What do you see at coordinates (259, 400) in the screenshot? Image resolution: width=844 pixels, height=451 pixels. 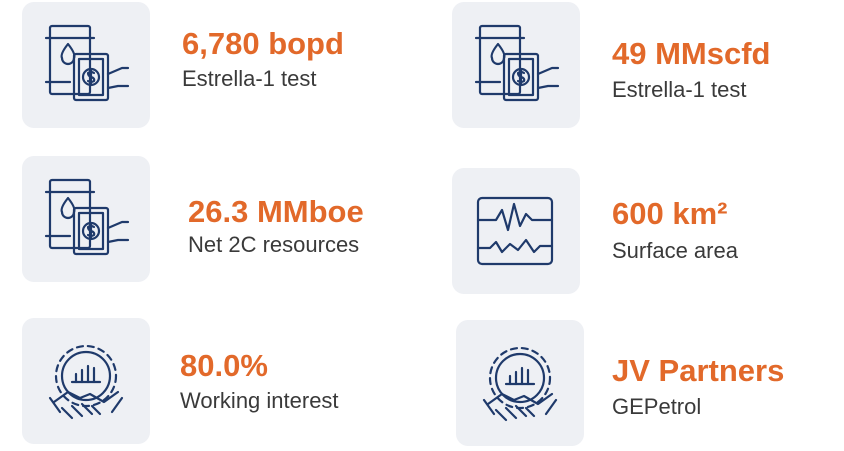 I see `stat-label: Working interest` at bounding box center [259, 400].